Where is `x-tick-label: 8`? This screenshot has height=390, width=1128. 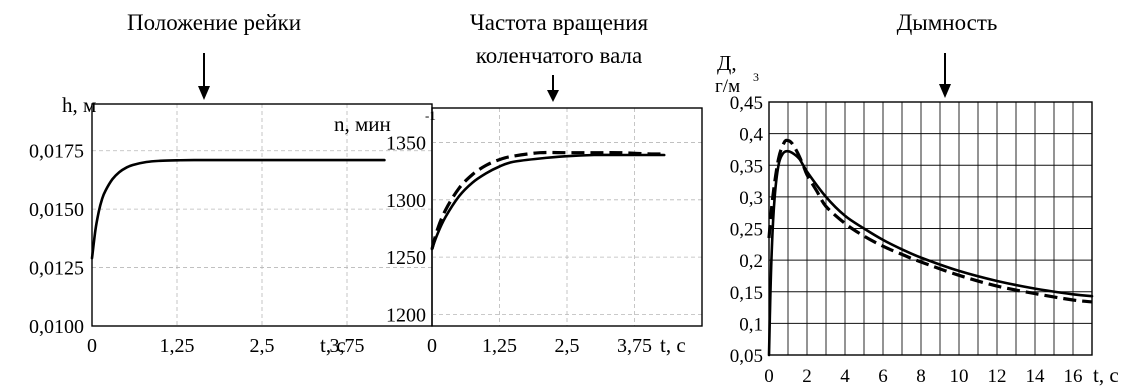 x-tick-label: 8 is located at coordinates (921, 376).